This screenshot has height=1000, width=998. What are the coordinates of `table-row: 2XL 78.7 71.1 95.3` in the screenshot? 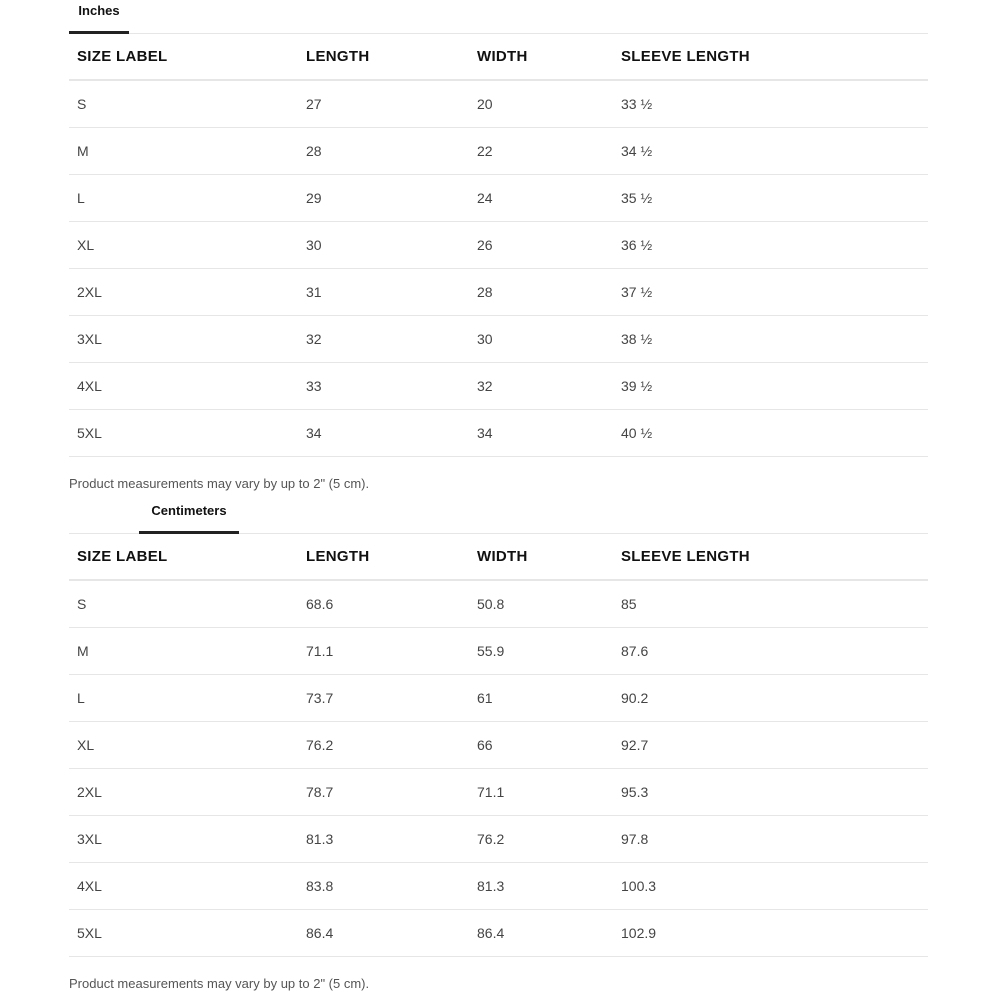 It's located at (498, 792).